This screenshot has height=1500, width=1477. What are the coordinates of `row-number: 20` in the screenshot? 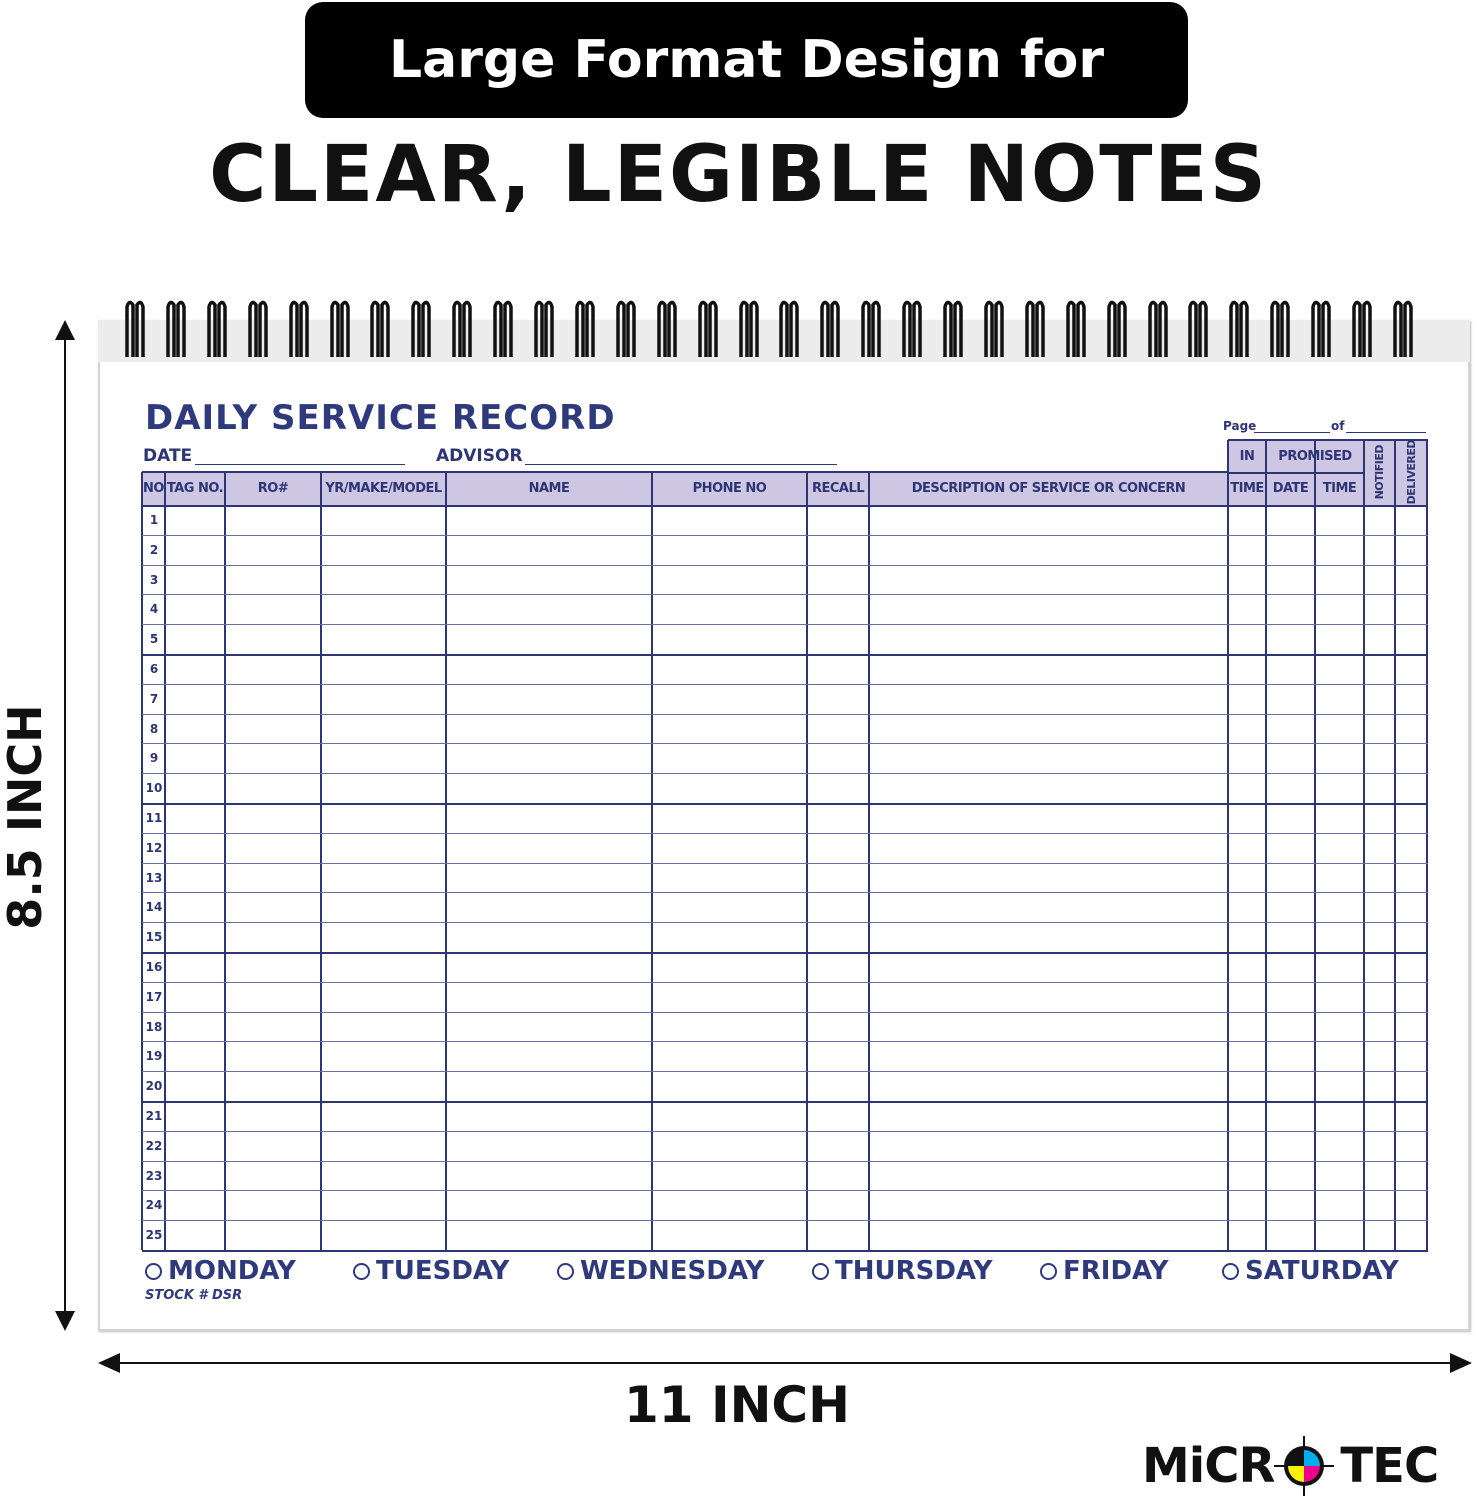 It's located at (154, 1086).